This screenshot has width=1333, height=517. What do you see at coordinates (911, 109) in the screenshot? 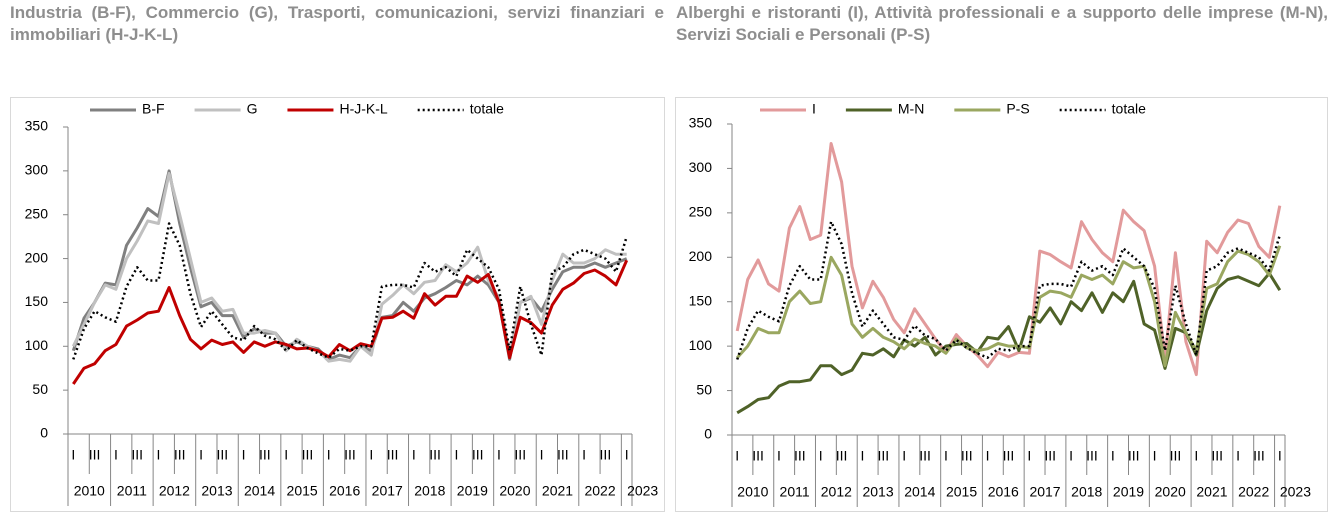
I see `legend-label: M-N` at bounding box center [911, 109].